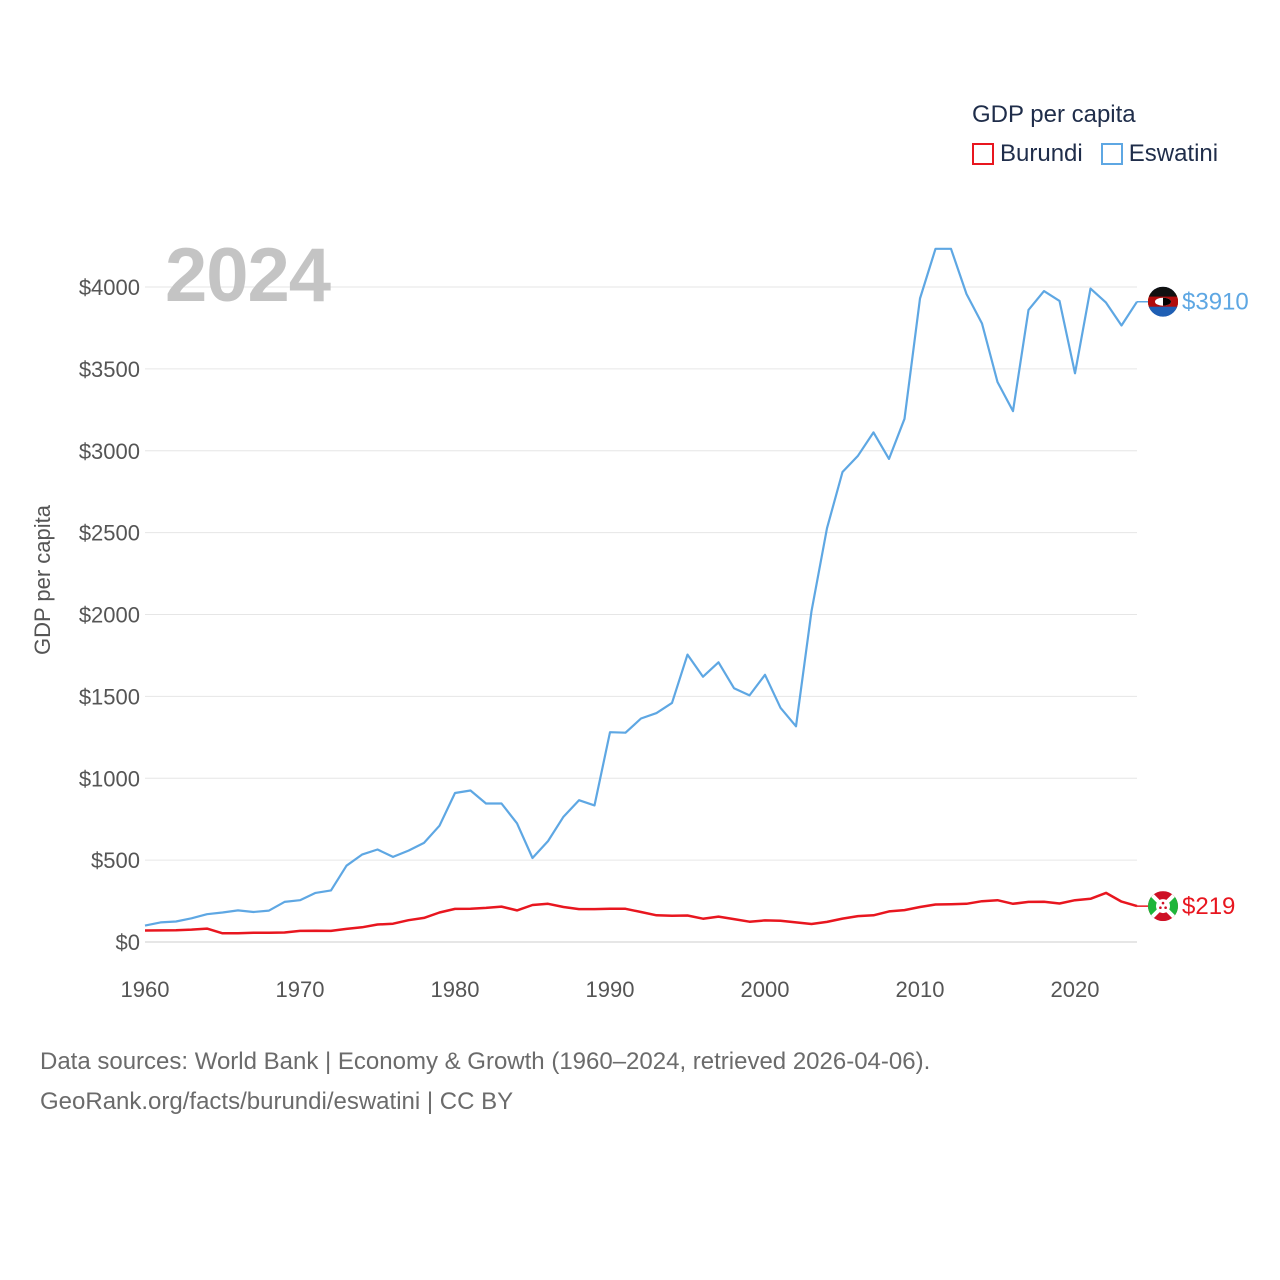 The height and width of the screenshot is (1280, 1280). What do you see at coordinates (1054, 114) in the screenshot?
I see `legend-title: GDP per capita` at bounding box center [1054, 114].